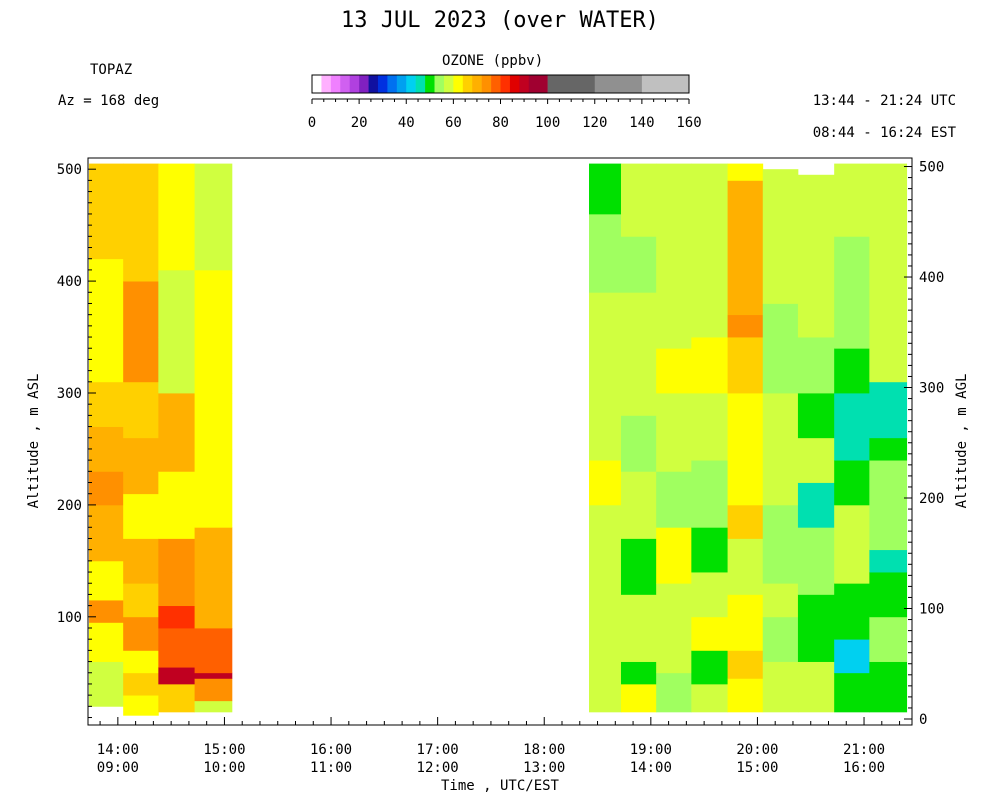 Image resolution: width=1000 pixels, height=800 pixels. I want to click on y-tick-label-right: 300, so click(931, 389).